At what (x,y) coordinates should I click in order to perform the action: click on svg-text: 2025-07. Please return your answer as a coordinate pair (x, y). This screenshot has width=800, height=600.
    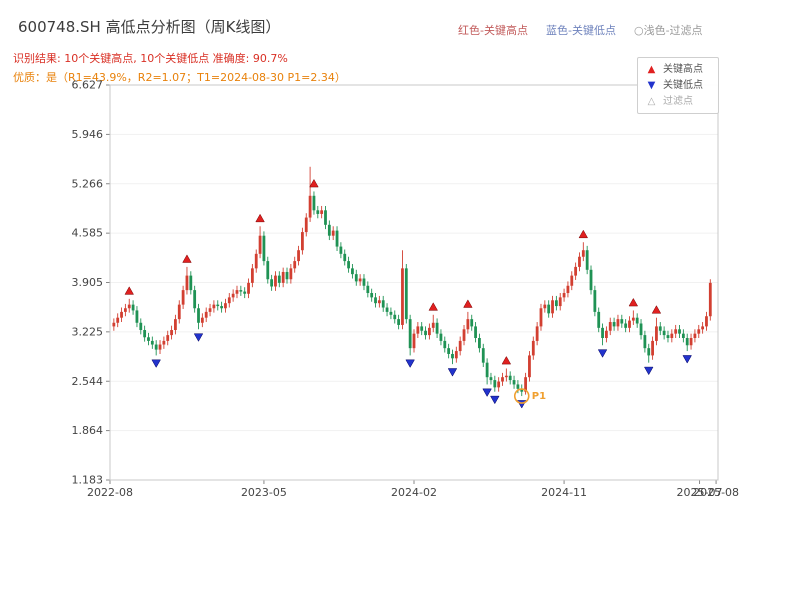
    Looking at the image, I should click on (700, 492).